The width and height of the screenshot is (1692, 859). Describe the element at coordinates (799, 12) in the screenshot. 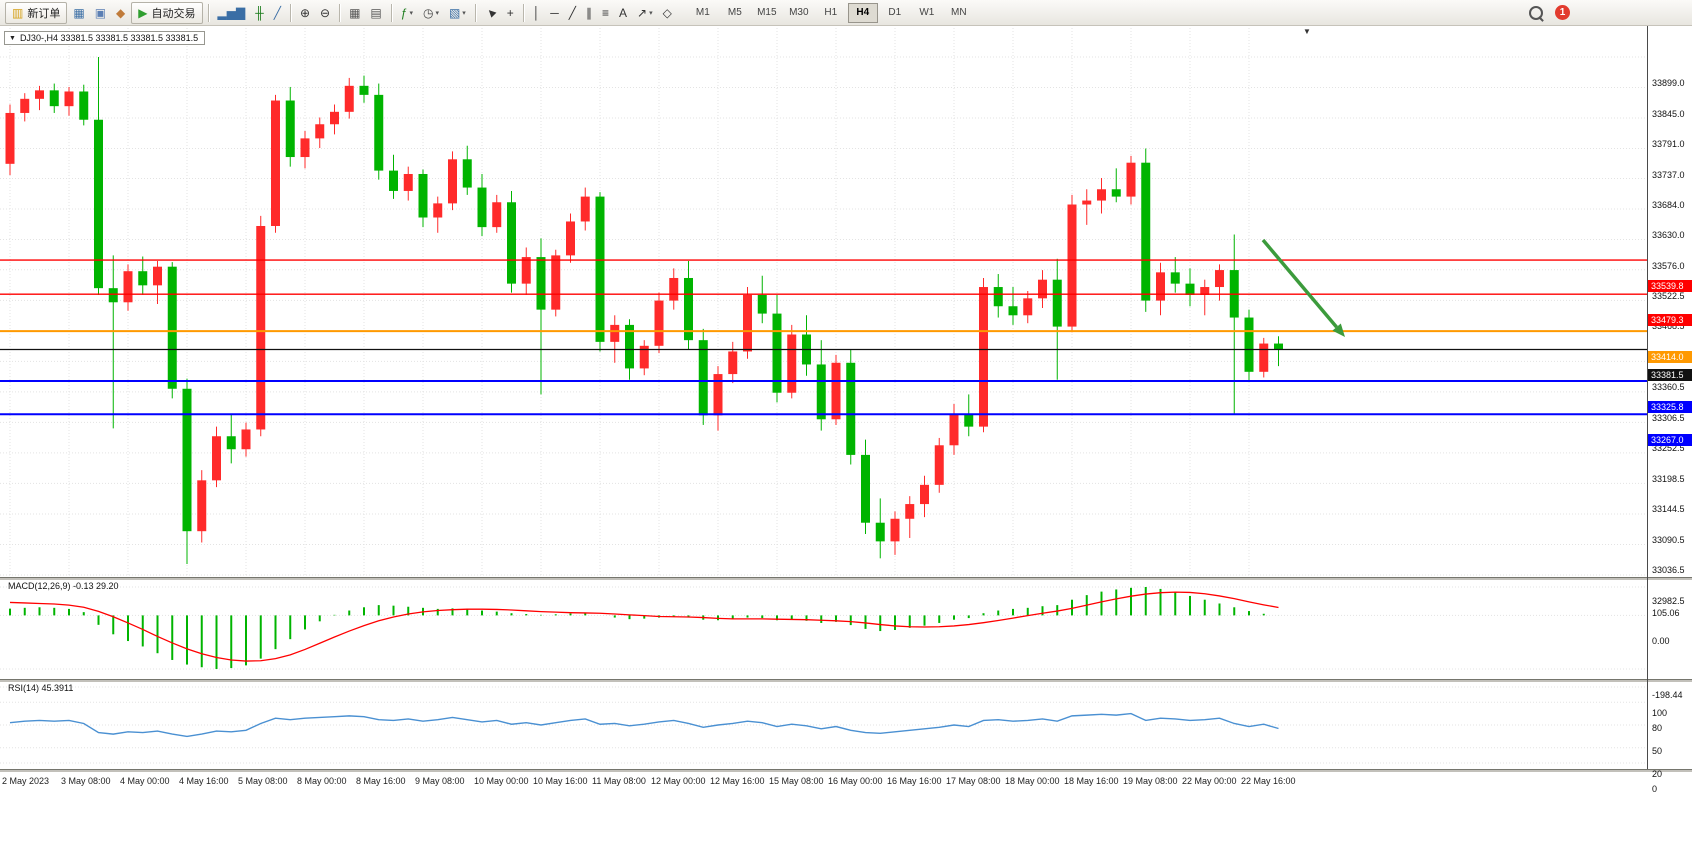

I see `timeframe-m30: M30` at that location.